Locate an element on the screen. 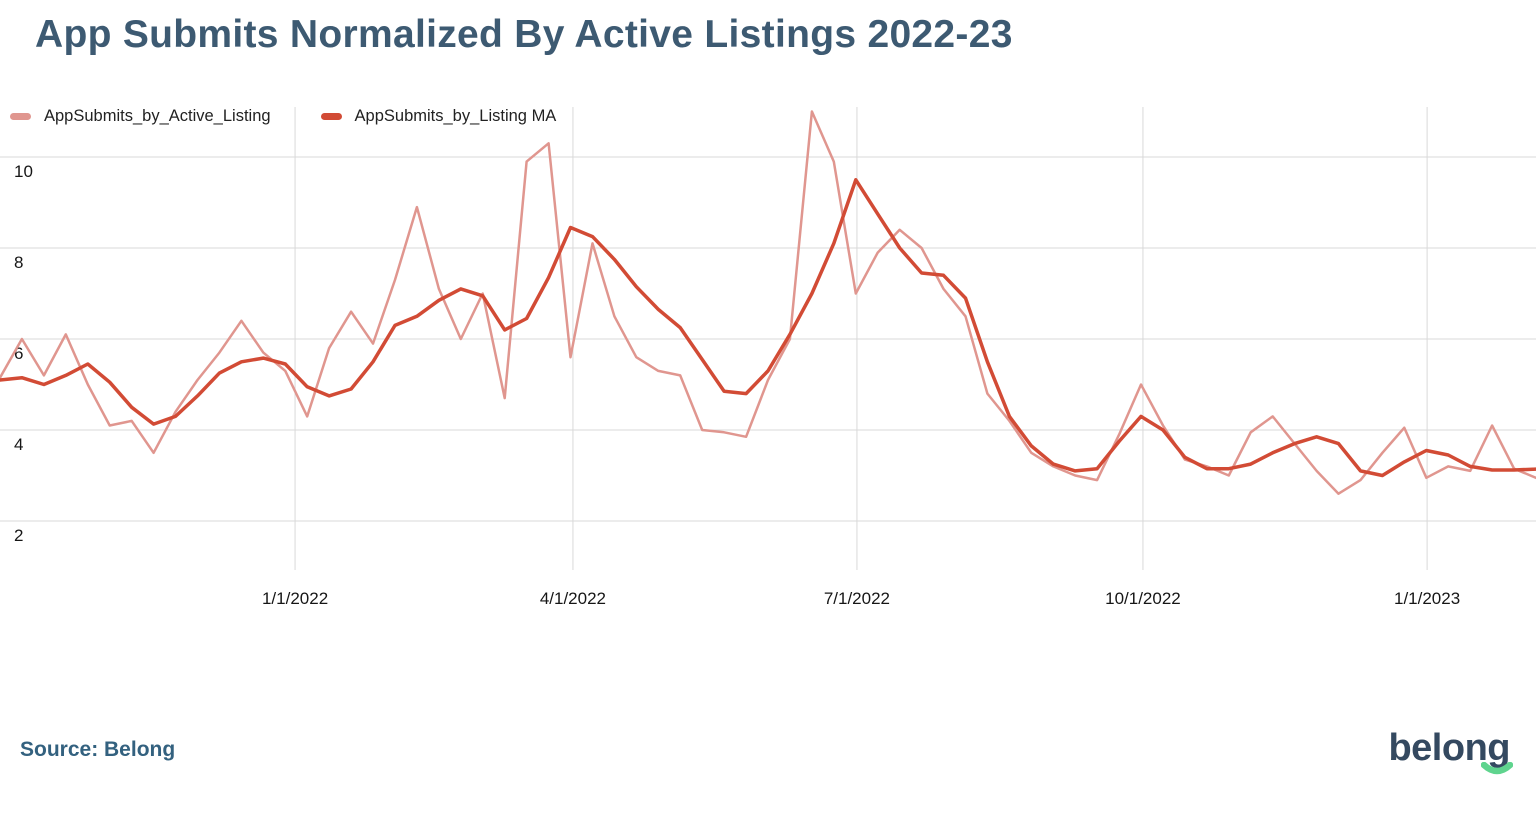 This screenshot has width=1536, height=816. x-axis-tick-label: 7/1/2022 is located at coordinates (857, 598).